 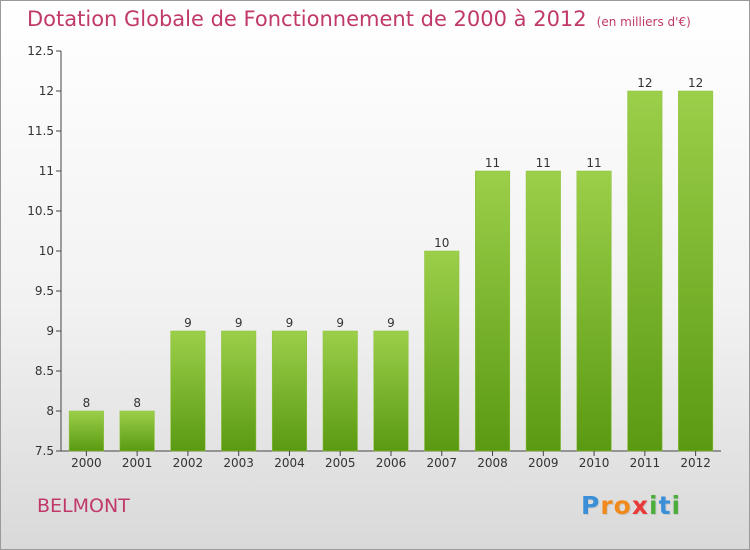 I want to click on x-tick-label: 2007, so click(x=441, y=463).